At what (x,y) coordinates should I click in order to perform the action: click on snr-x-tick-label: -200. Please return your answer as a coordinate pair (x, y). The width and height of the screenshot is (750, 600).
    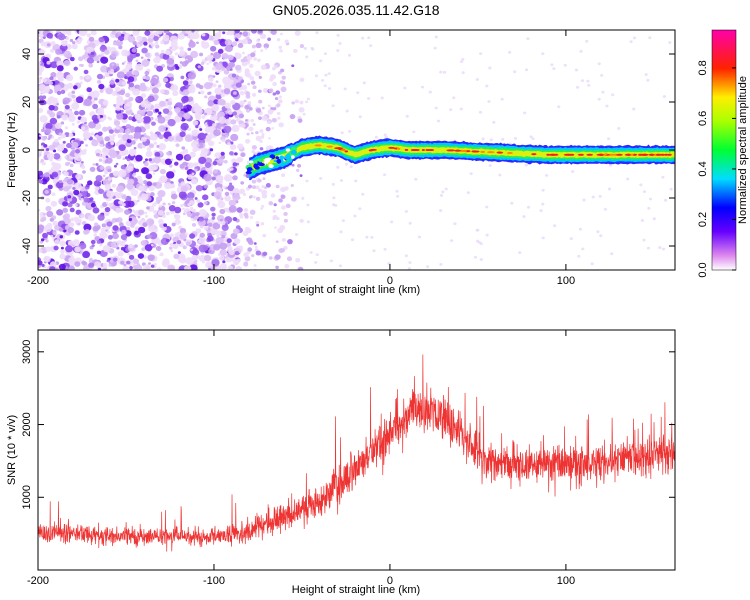
    Looking at the image, I should click on (38, 581).